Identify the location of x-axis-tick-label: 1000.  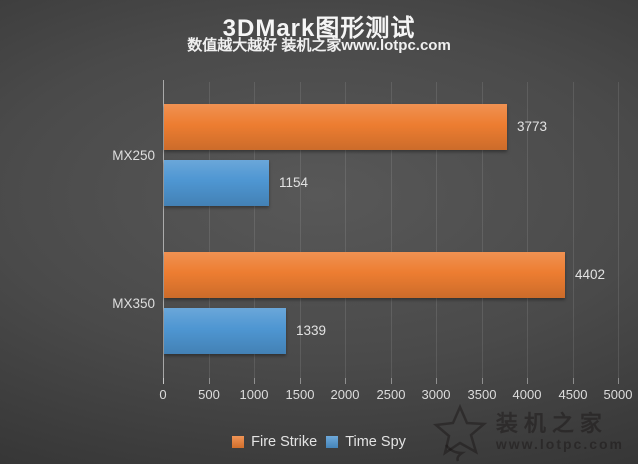
(254, 394).